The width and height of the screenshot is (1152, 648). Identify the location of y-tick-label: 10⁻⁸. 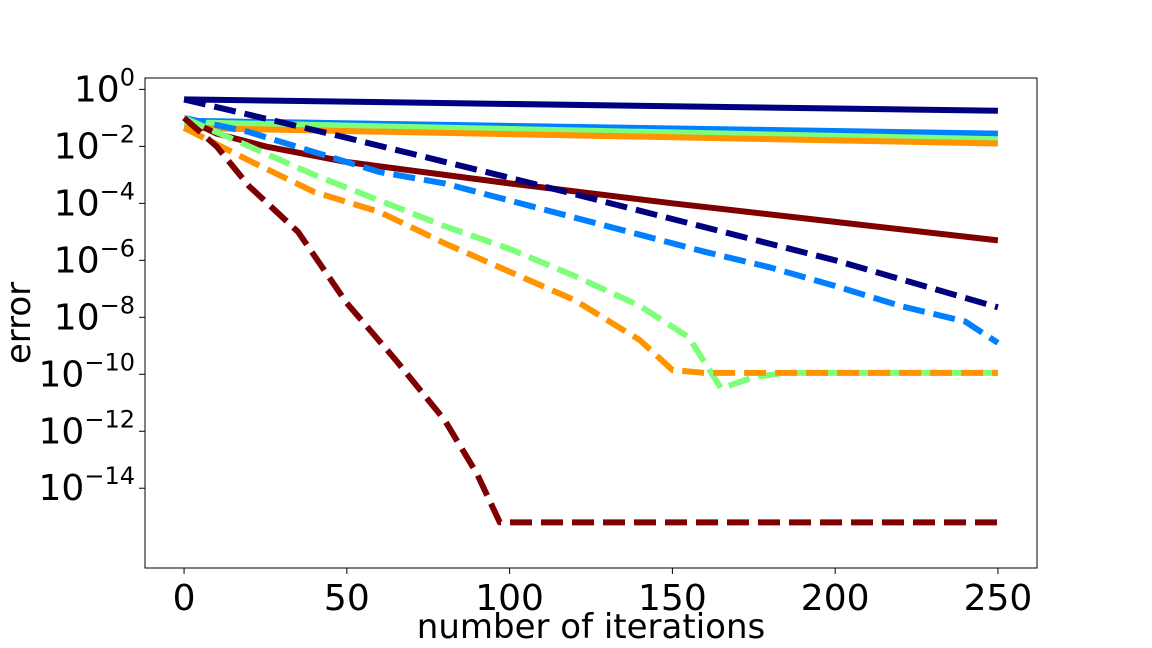
(94, 314).